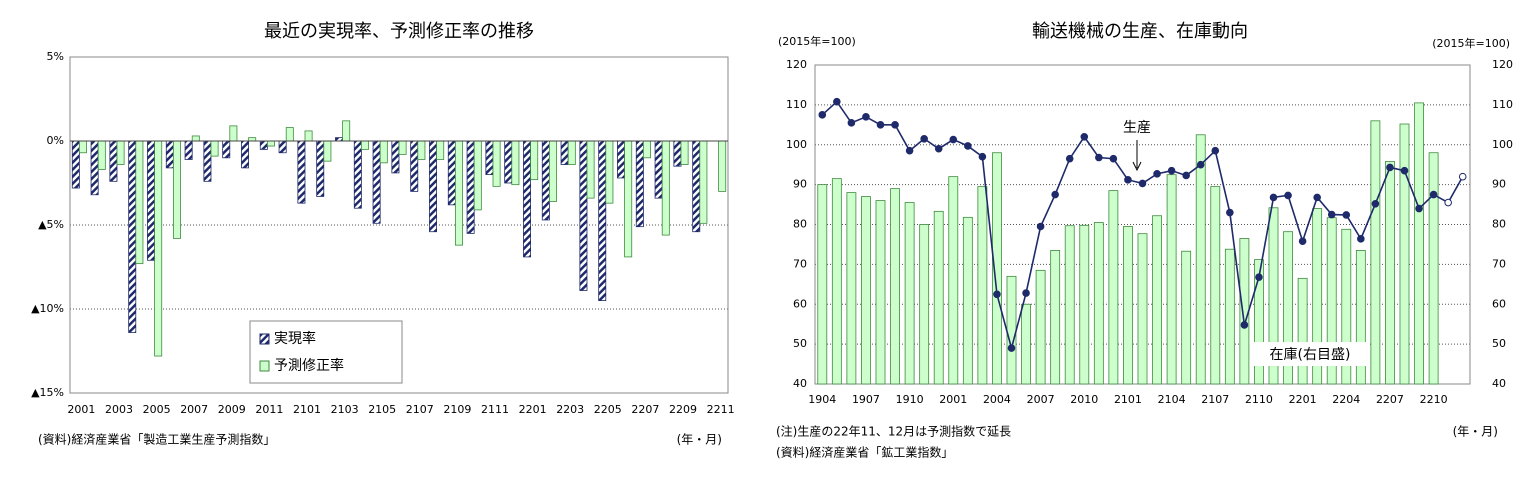 This screenshot has height=483, width=1533. I want to click on x-tick-label: 2004, so click(997, 399).